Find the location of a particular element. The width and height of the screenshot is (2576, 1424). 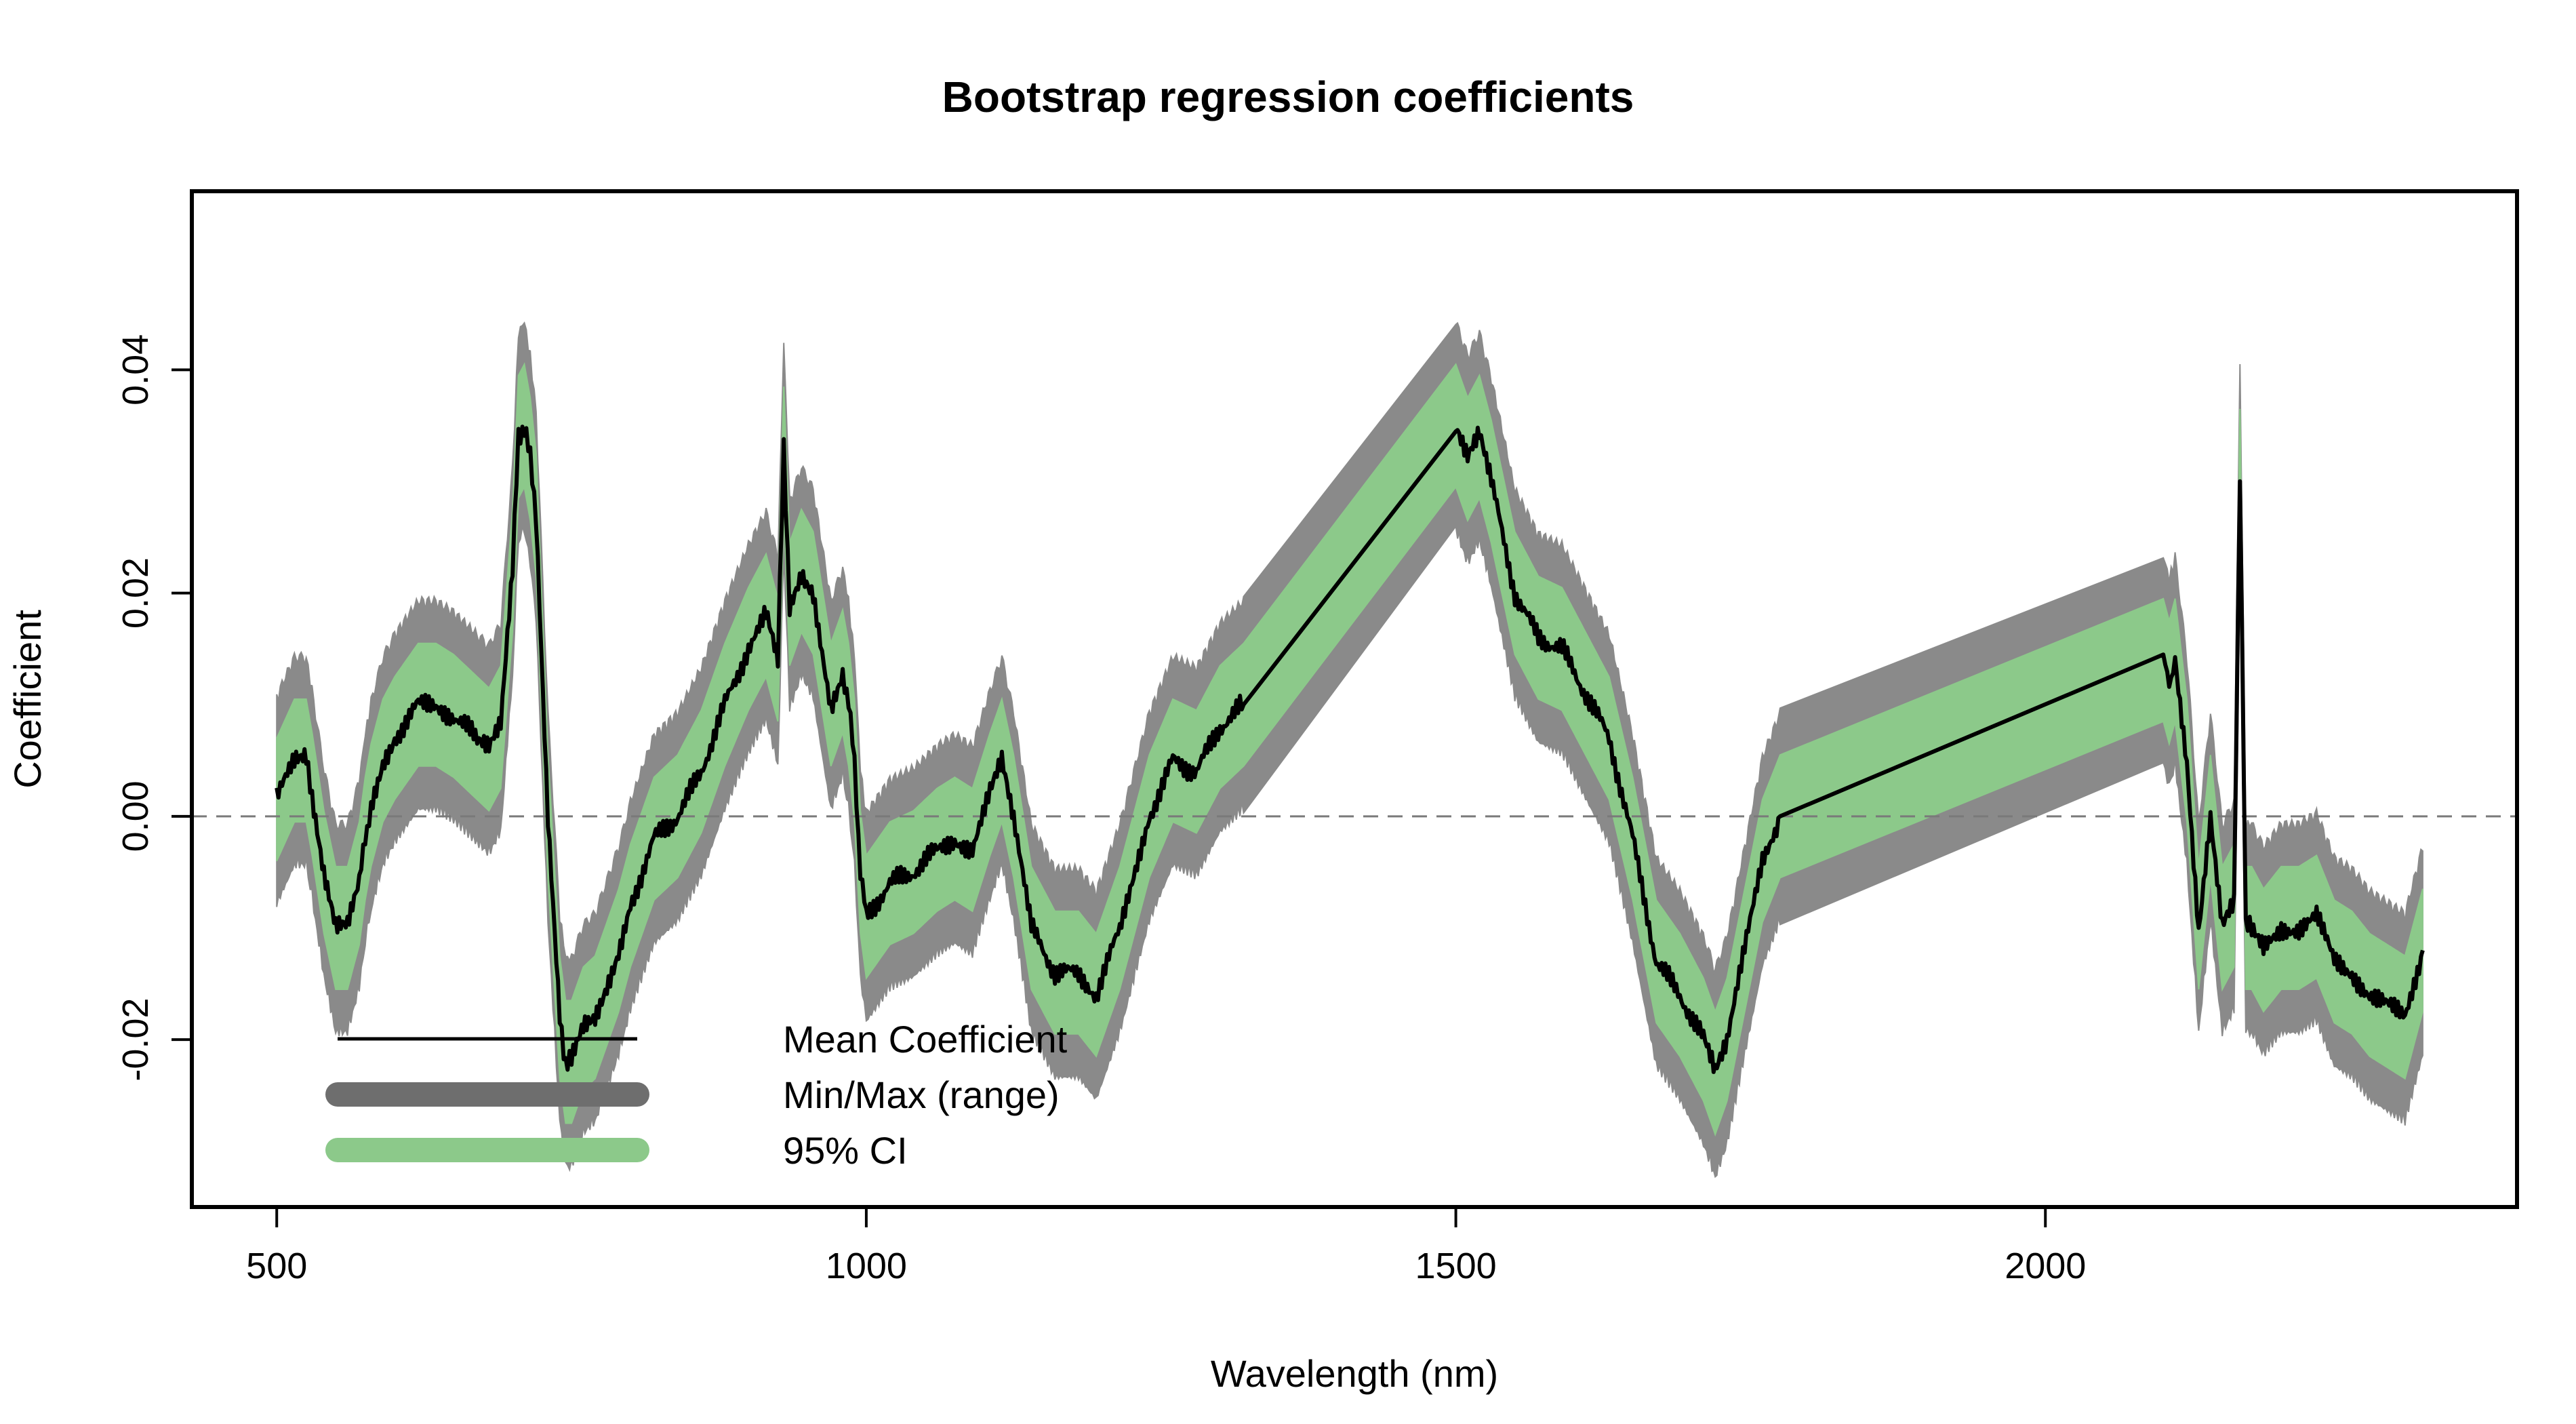

legend: Mean Coefficient Min/Max (range) 95% CI is located at coordinates (696, 1095).